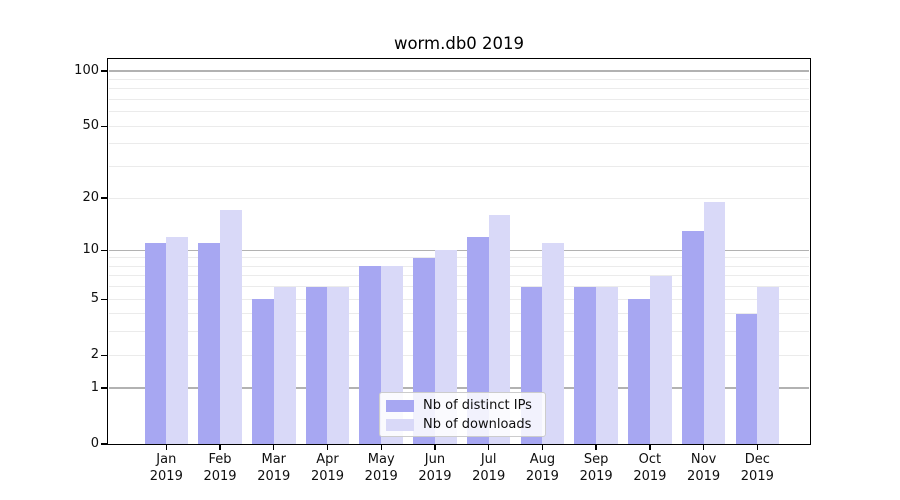 The height and width of the screenshot is (500, 900). Describe the element at coordinates (596, 468) in the screenshot. I see `x-tick-label-sep: Sep 2019` at that location.